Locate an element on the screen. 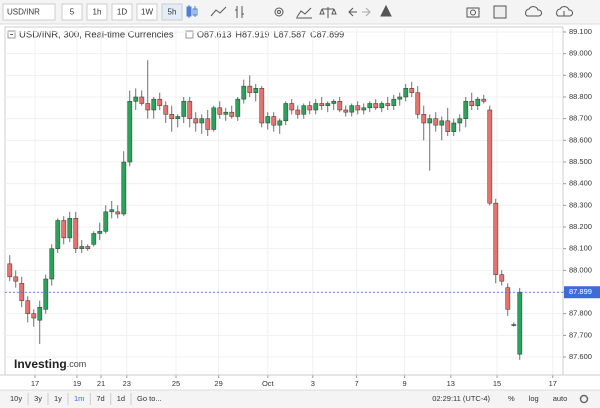 The width and height of the screenshot is (600, 408). x-tick-label: 13 is located at coordinates (451, 383).